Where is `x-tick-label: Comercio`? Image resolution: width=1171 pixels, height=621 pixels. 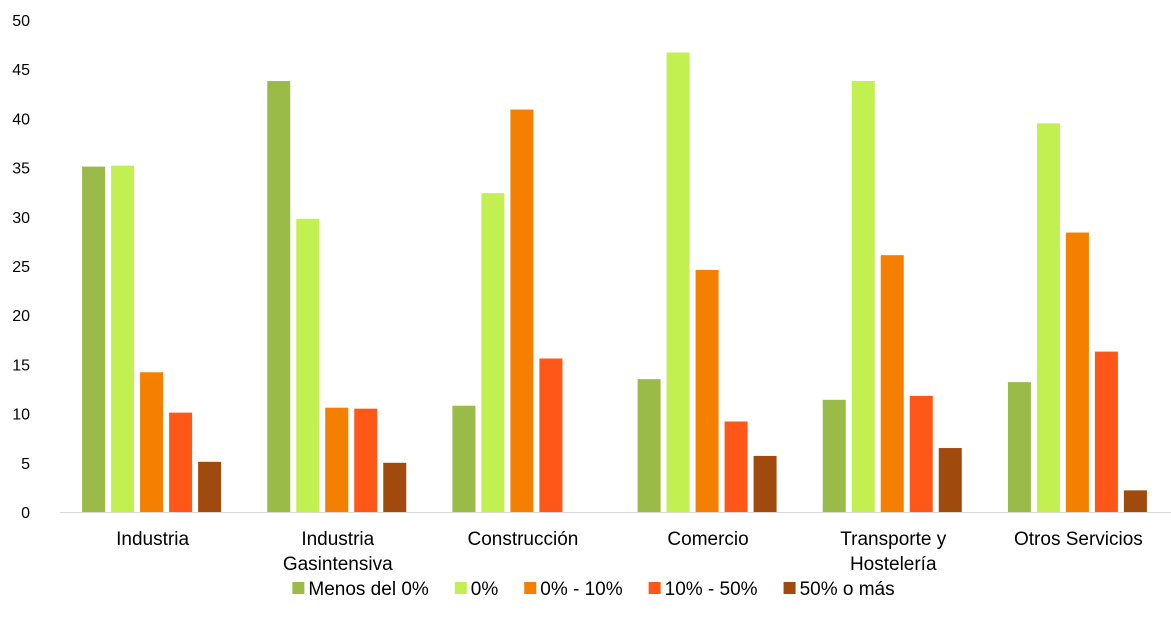
x-tick-label: Comercio is located at coordinates (707, 539).